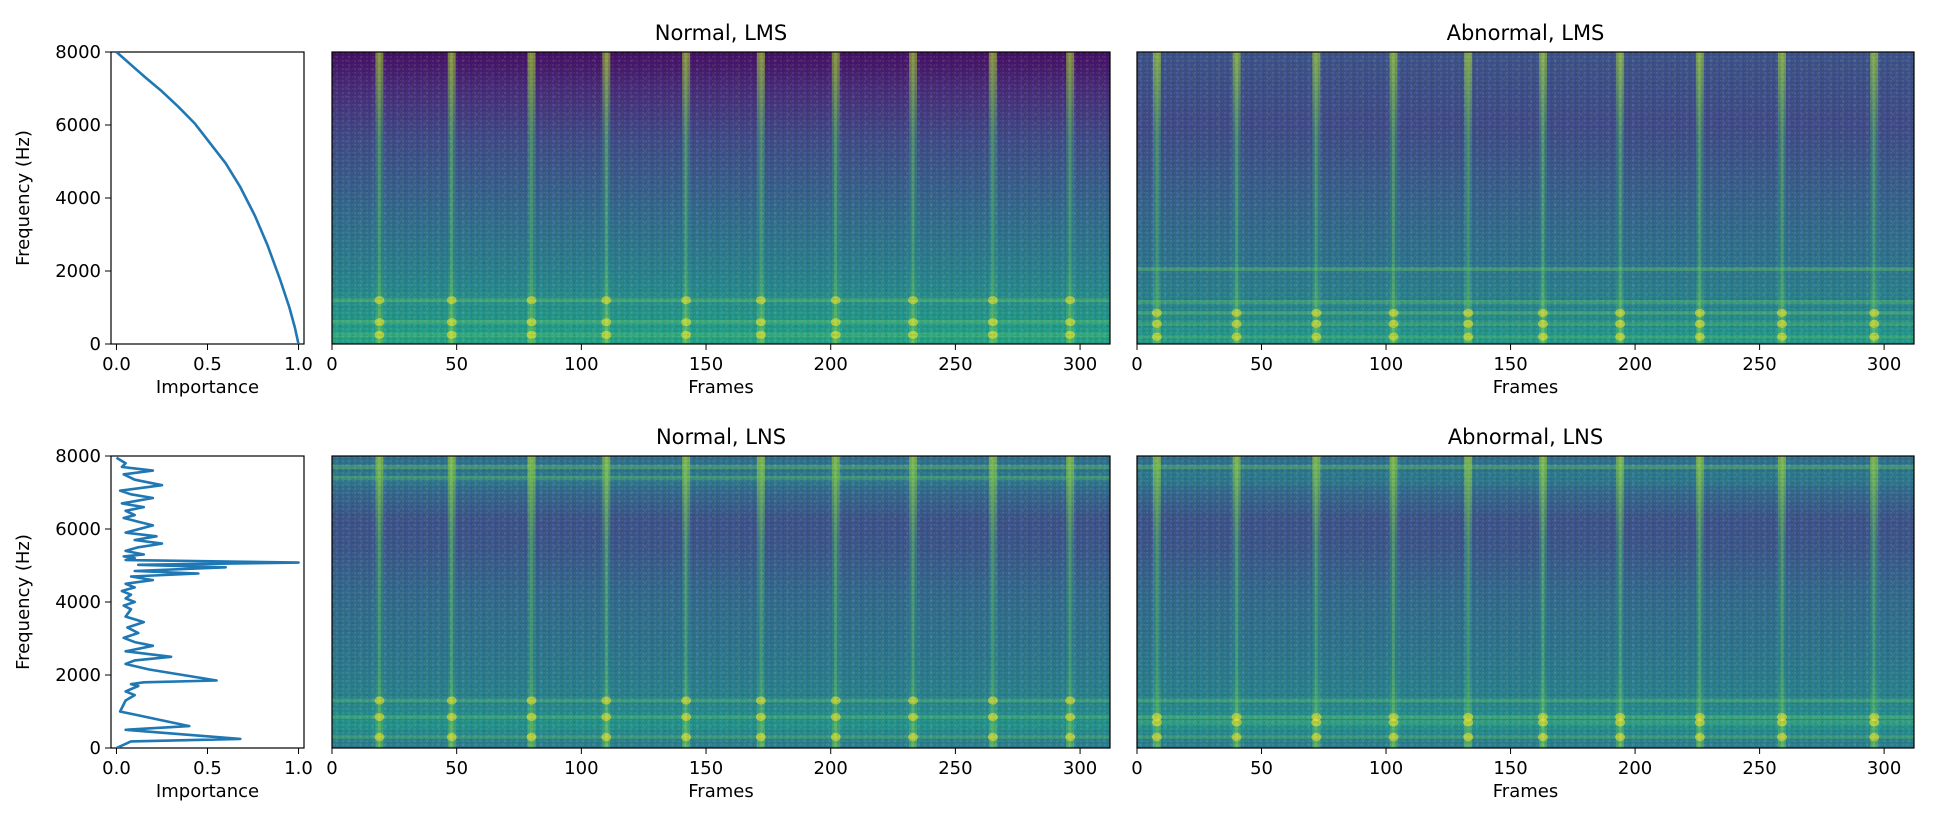  I want to click on panel-title: Normal, LMS, so click(721, 33).